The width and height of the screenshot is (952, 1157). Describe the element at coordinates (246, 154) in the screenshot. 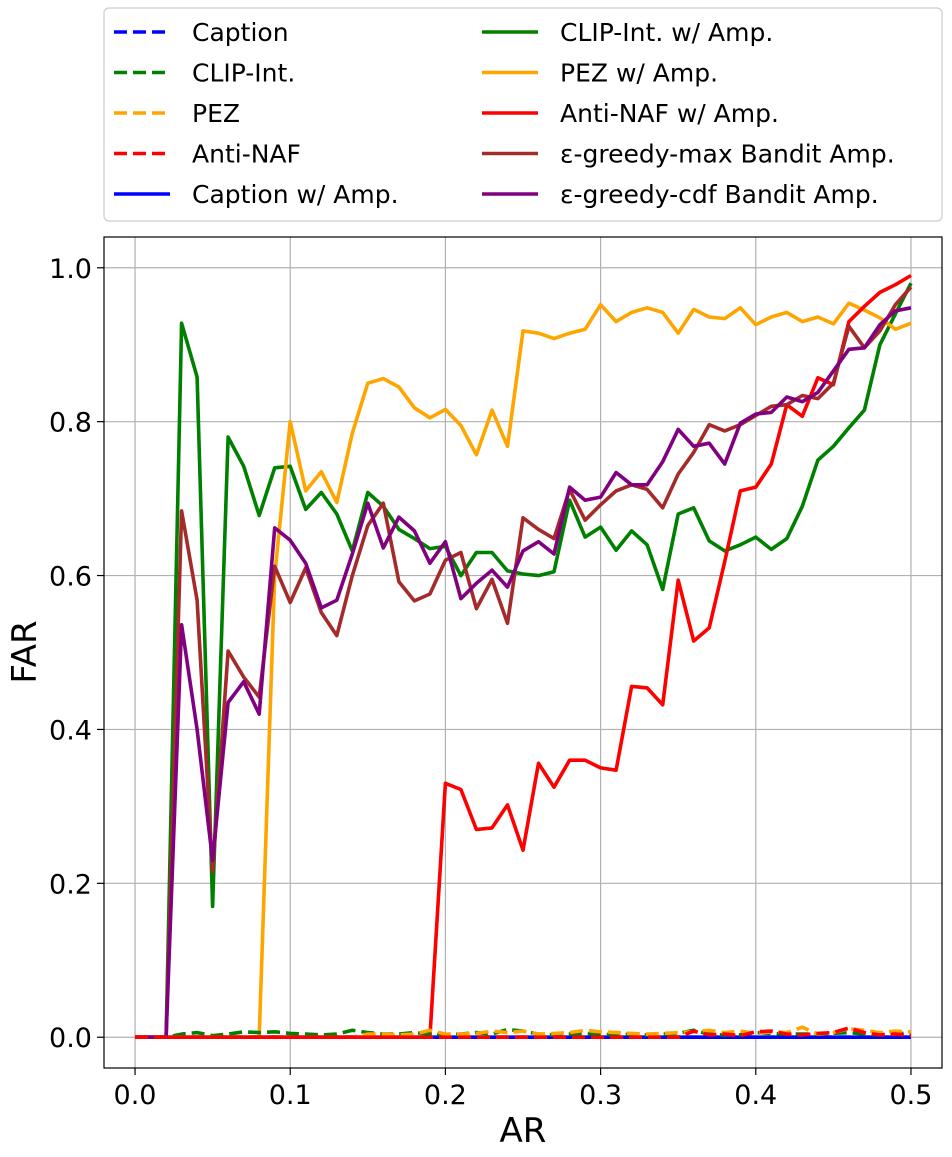

I see `legend-label: Anti-NAF` at that location.